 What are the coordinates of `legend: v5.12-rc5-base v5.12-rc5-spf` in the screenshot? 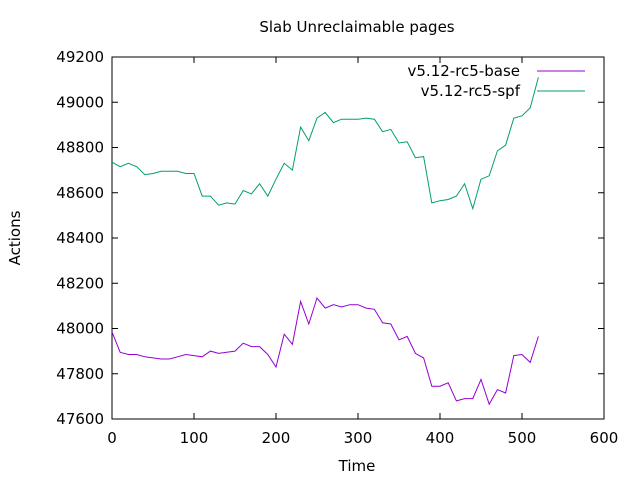 It's located at (496, 81).